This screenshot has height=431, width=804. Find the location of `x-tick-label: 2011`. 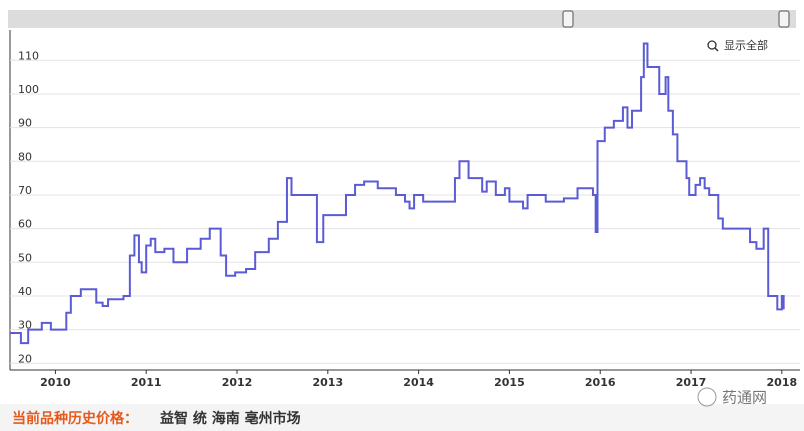

x-tick-label: 2011 is located at coordinates (146, 382).